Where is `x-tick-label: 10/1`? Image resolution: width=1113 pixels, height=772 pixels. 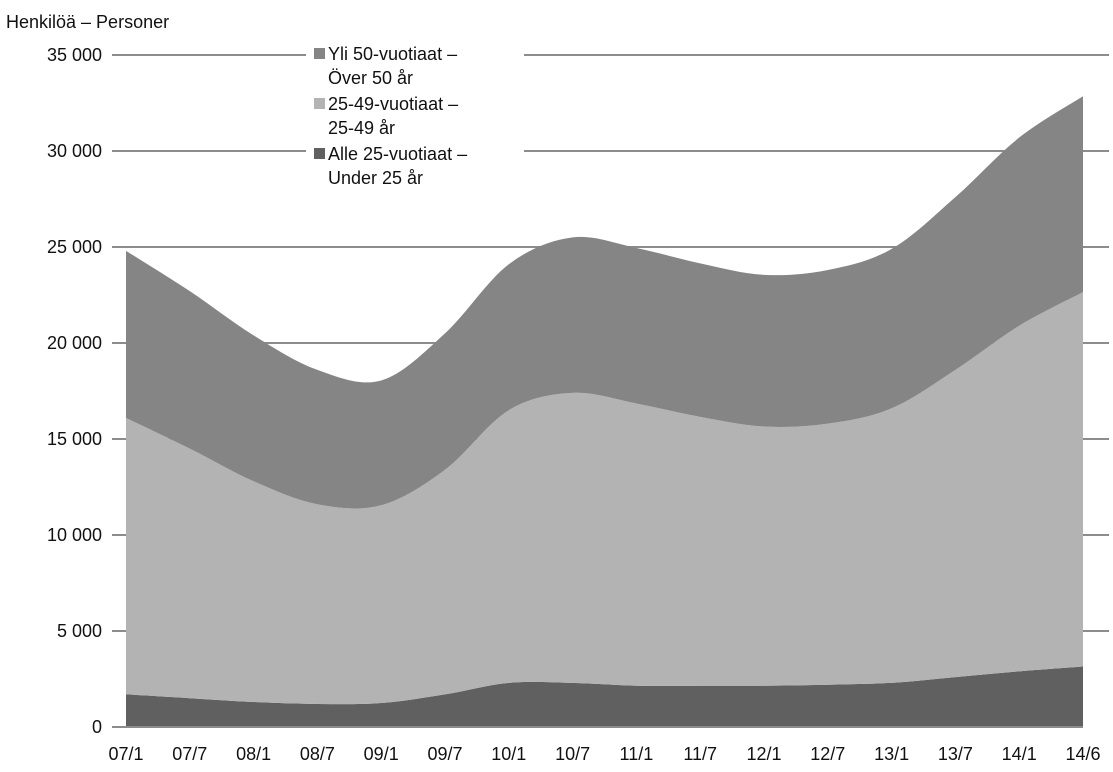 x-tick-label: 10/1 is located at coordinates (508, 754).